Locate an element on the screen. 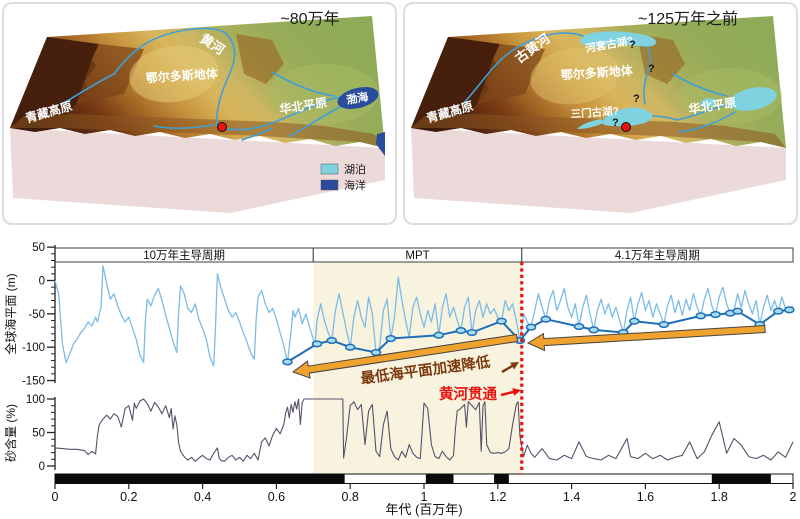 This screenshot has height=519, width=800. sand-content-curve is located at coordinates (424, 430).